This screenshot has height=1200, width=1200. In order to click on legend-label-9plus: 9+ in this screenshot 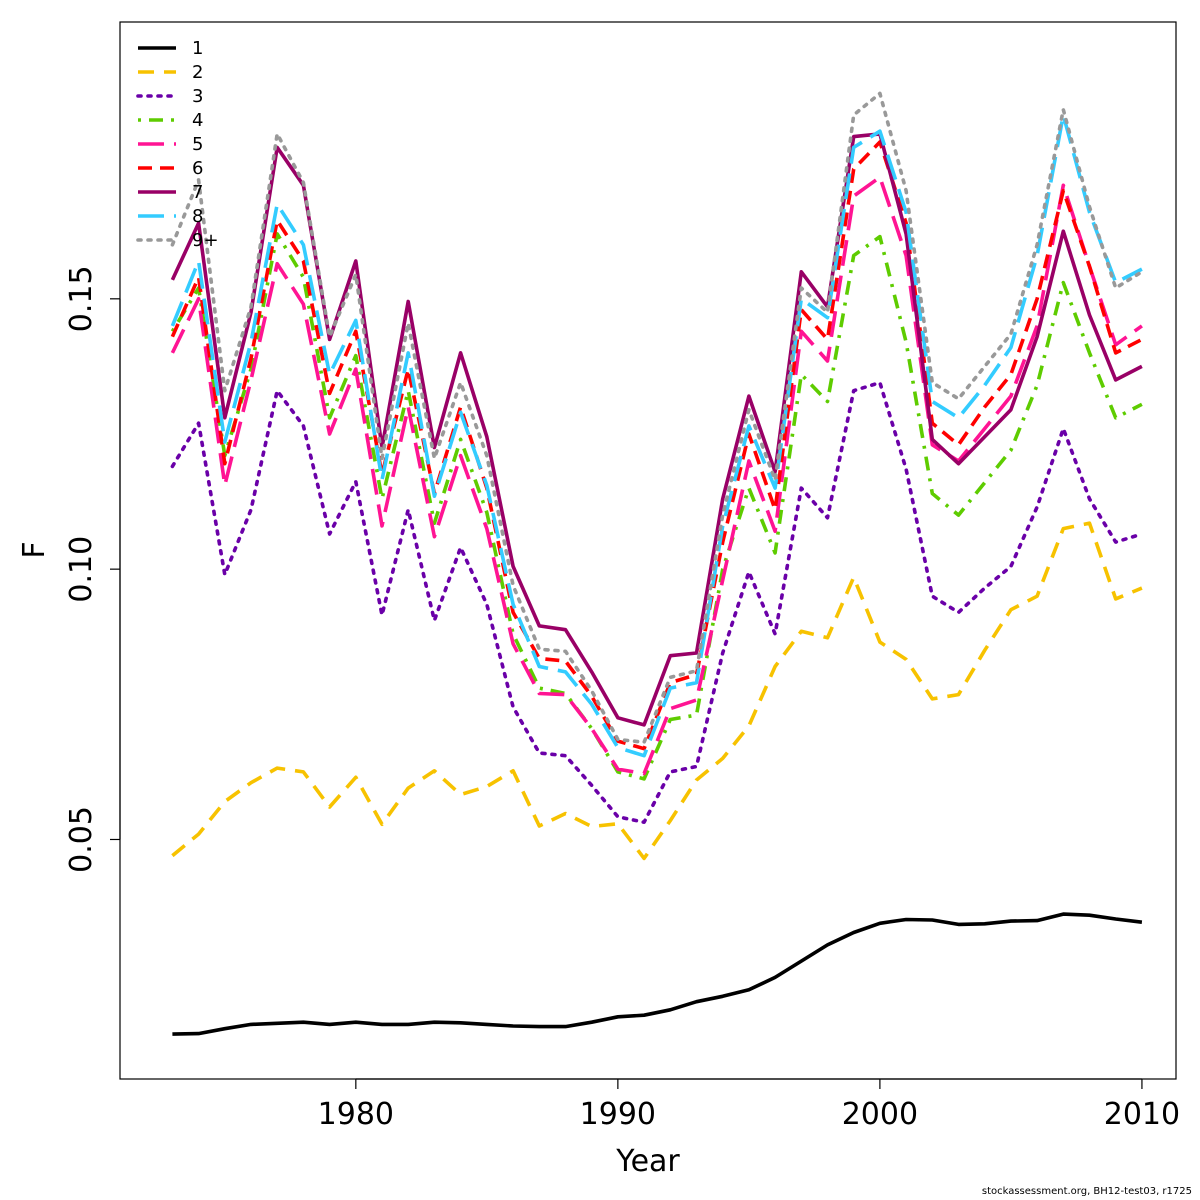, I will do `click(205, 240)`.